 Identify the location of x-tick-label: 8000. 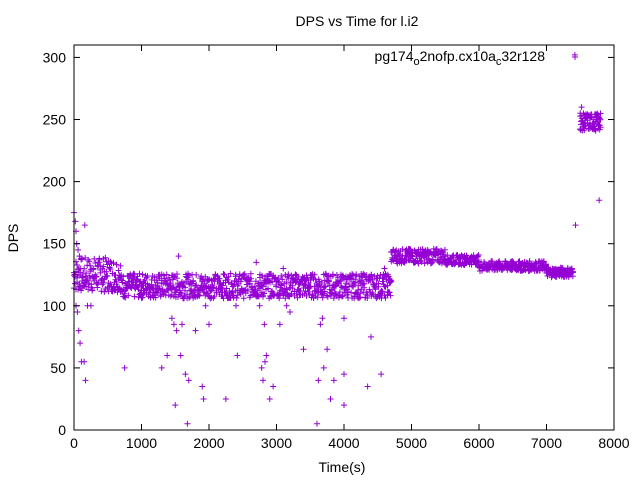
(613, 443).